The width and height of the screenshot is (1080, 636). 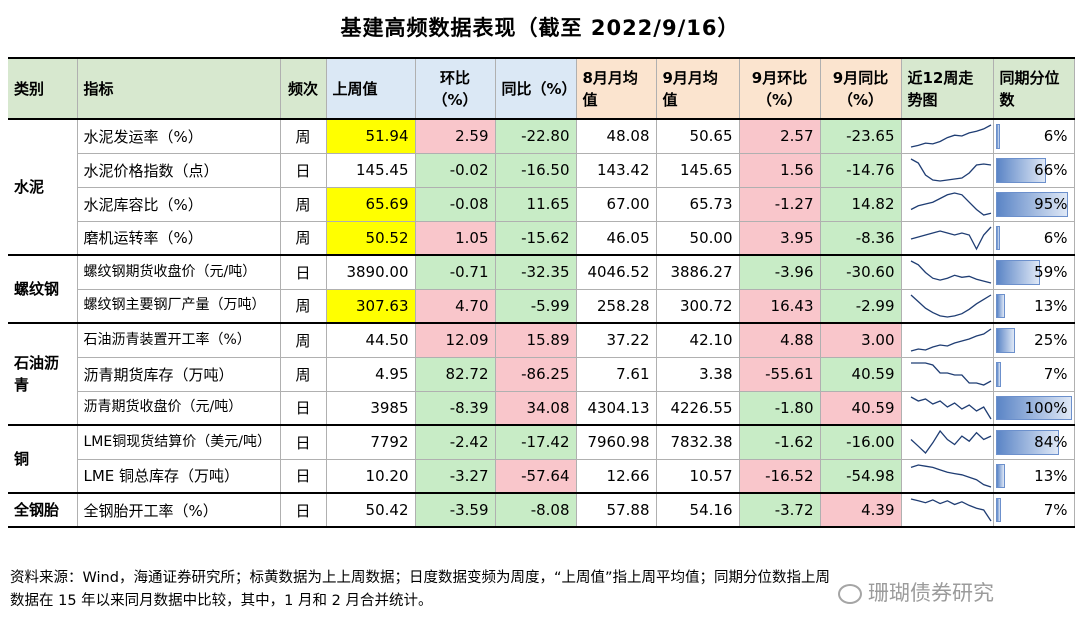 I want to click on indicator-cell: LME 铜总库存（万吨）, so click(x=179, y=476).